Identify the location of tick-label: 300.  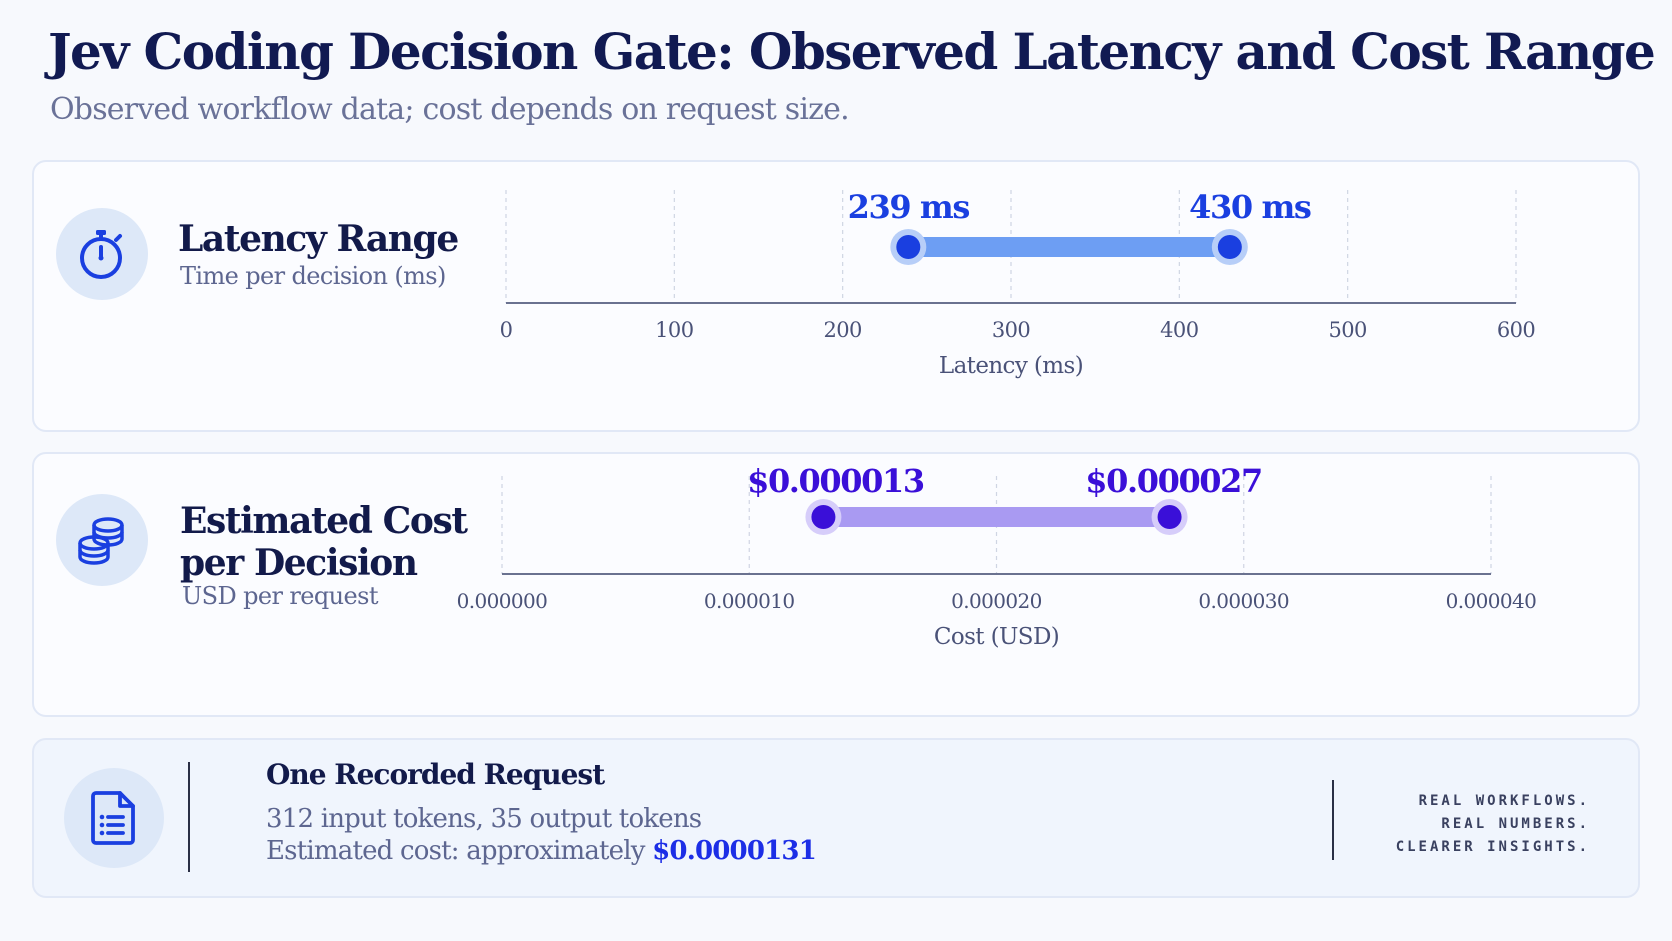
(1011, 330).